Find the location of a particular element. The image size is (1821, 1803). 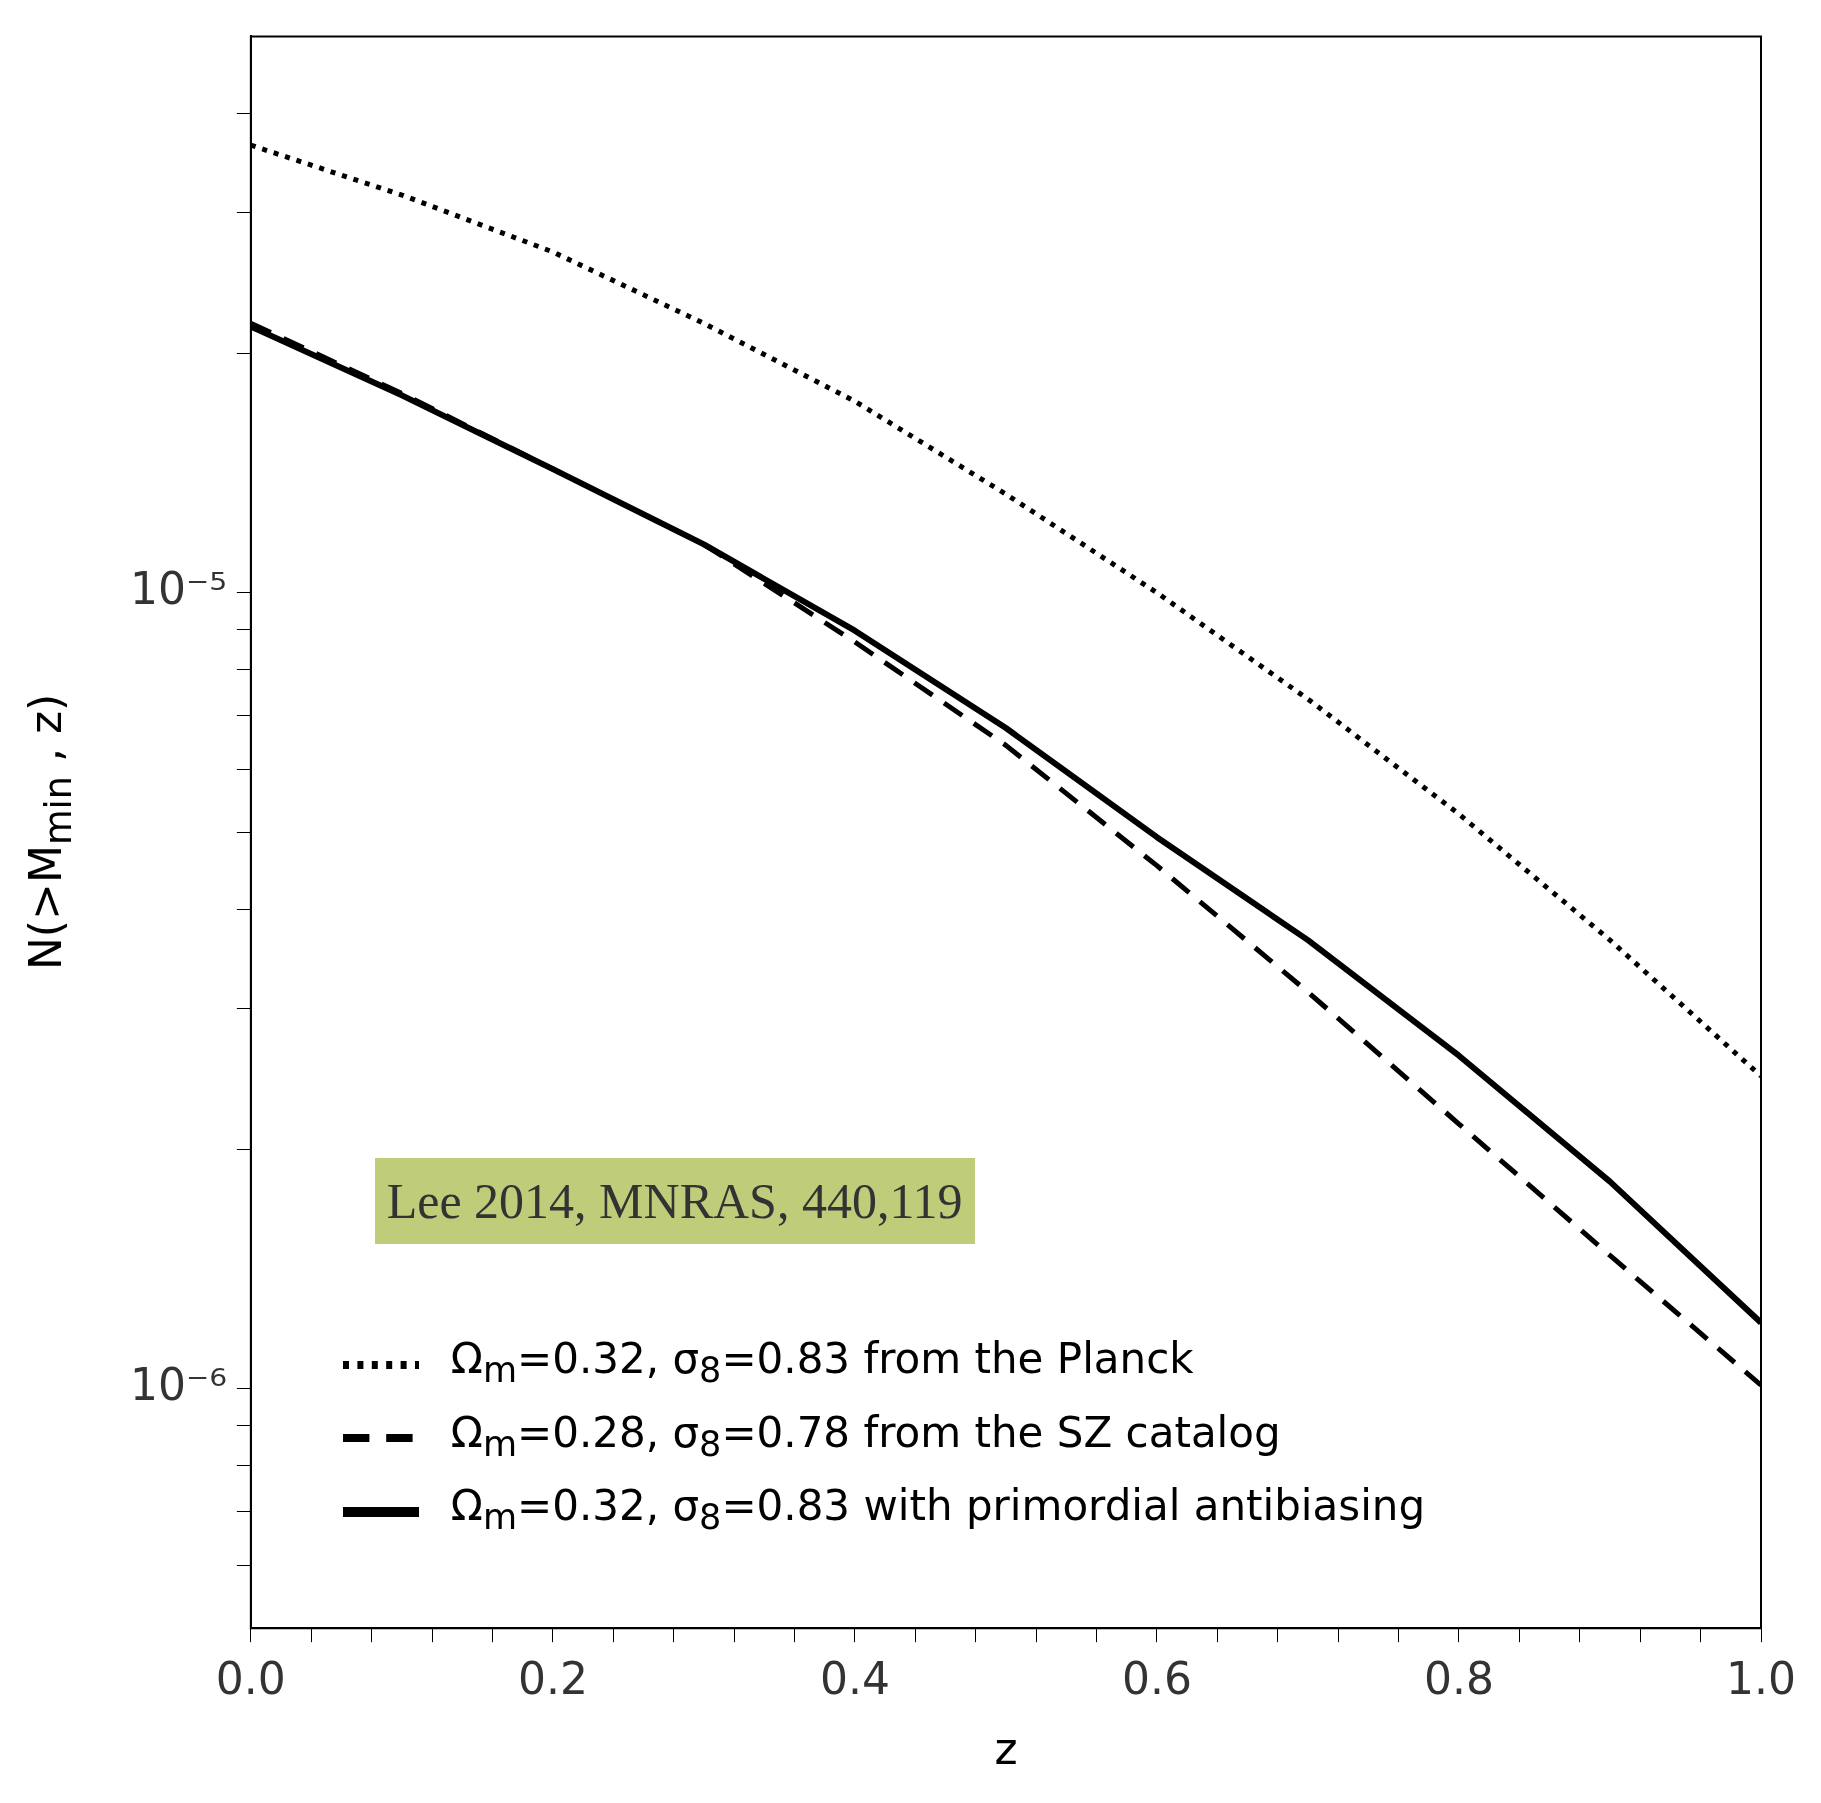

x-tick-label: 0.6 is located at coordinates (1156, 1679).